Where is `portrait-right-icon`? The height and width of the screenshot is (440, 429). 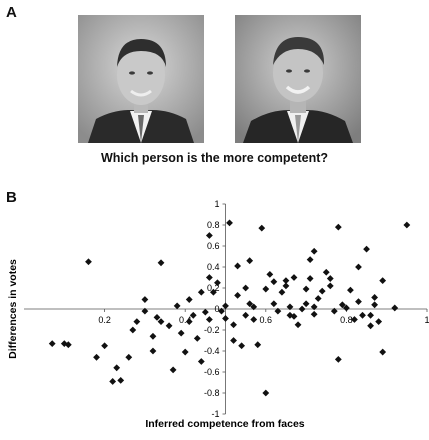
portrait-right-icon is located at coordinates (298, 79).